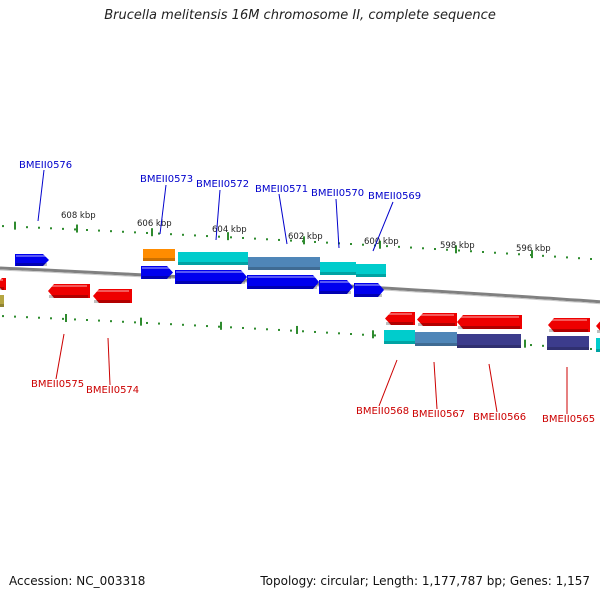 The image size is (600, 600). Describe the element at coordinates (336, 287) in the screenshot. I see `gene-BMEII0570-body` at that location.